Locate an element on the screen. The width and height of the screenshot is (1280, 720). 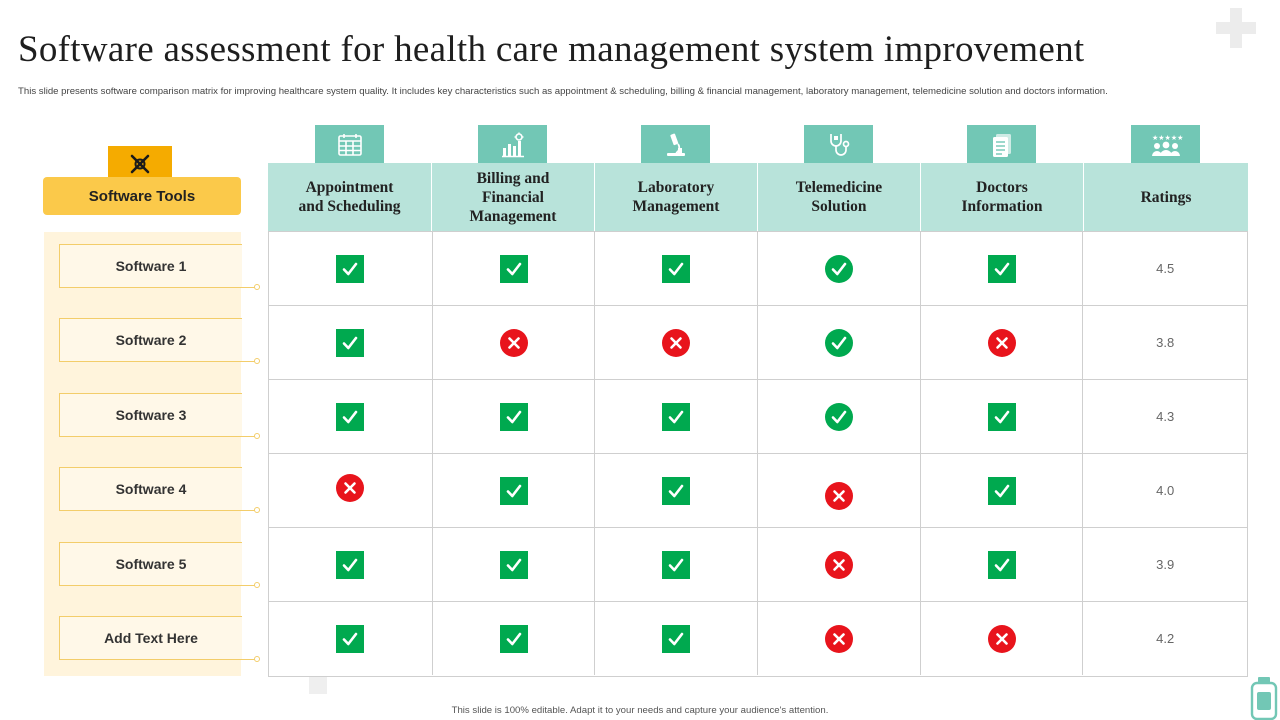
decorative-square is located at coordinates (318, 685).